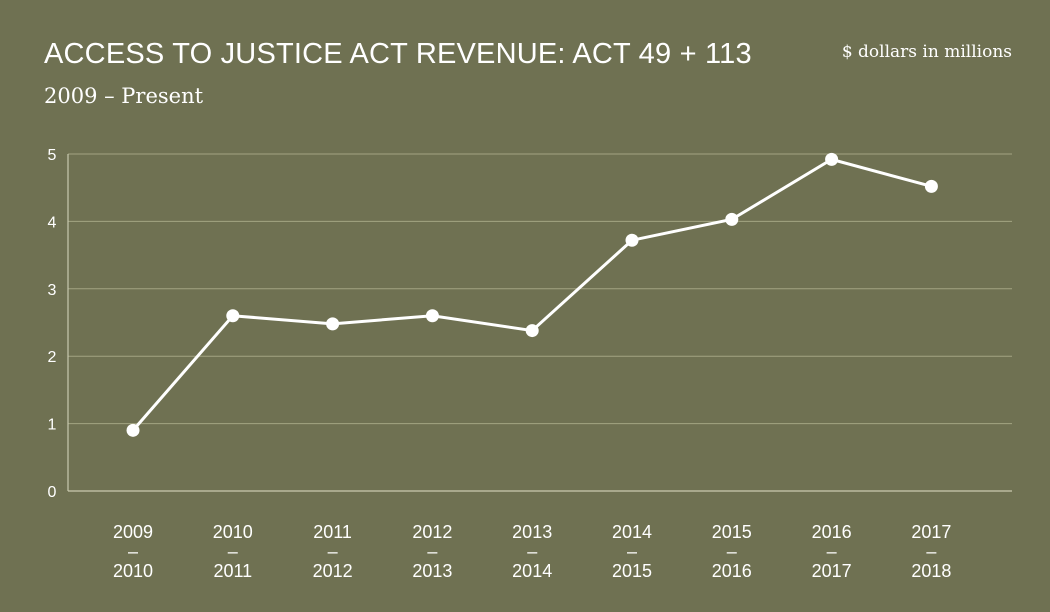 The width and height of the screenshot is (1050, 612). I want to click on x-tick-label: 2015–2016, so click(732, 551).